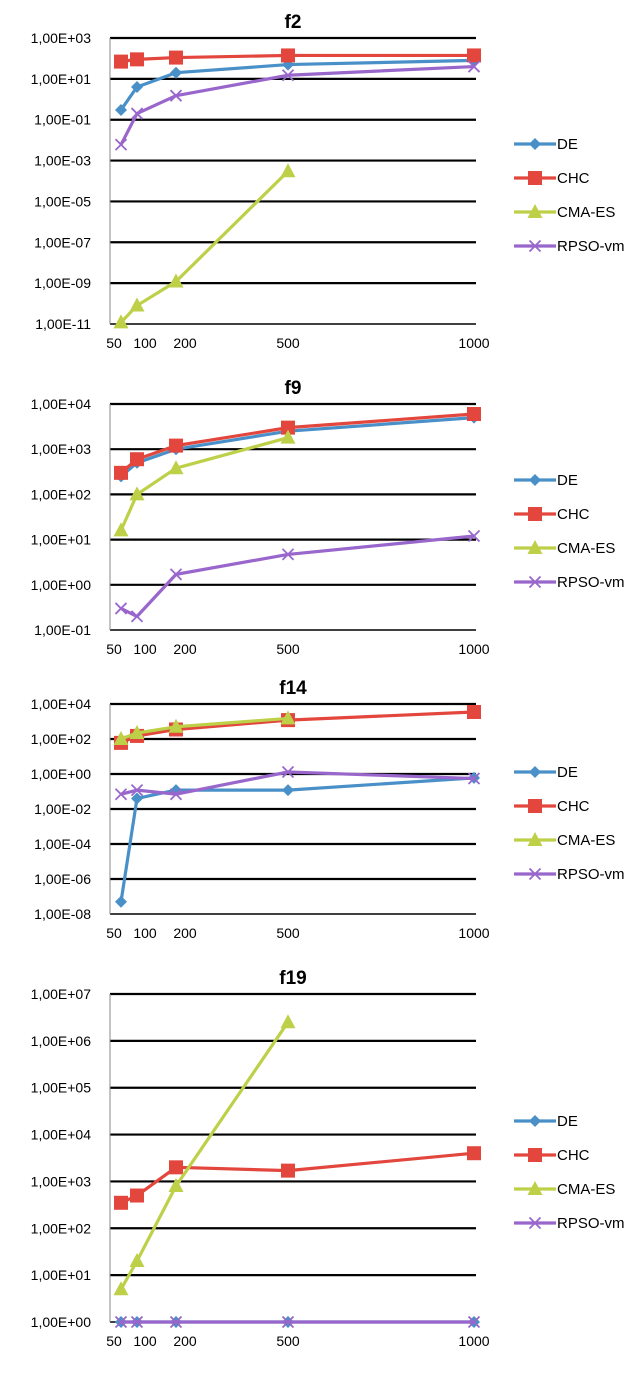 This screenshot has height=1380, width=644. What do you see at coordinates (61, 994) in the screenshot?
I see `y-tick-label: 1,00E+07` at bounding box center [61, 994].